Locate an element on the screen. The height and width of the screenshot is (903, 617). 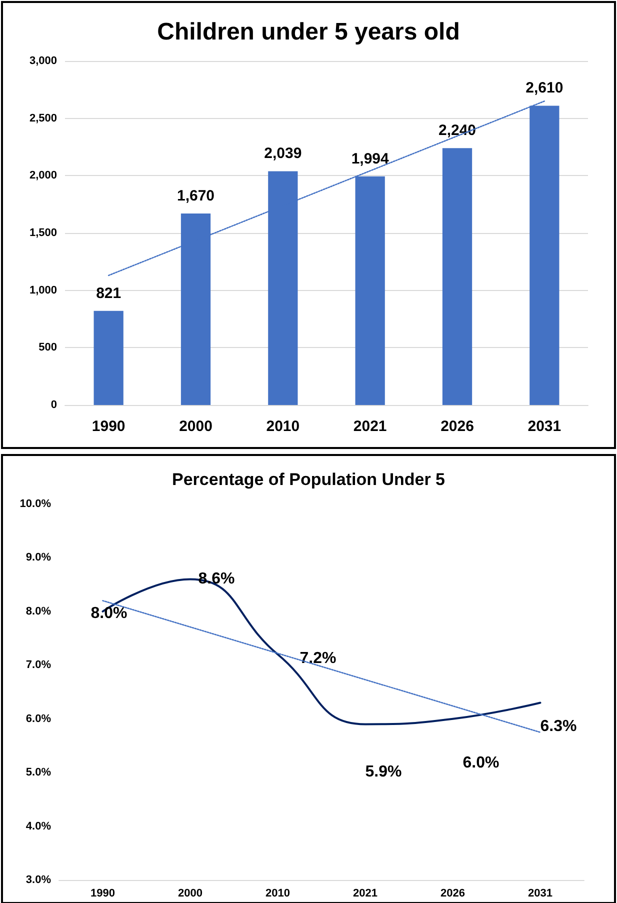
y-tick-label: 7.0% is located at coordinates (39, 665).